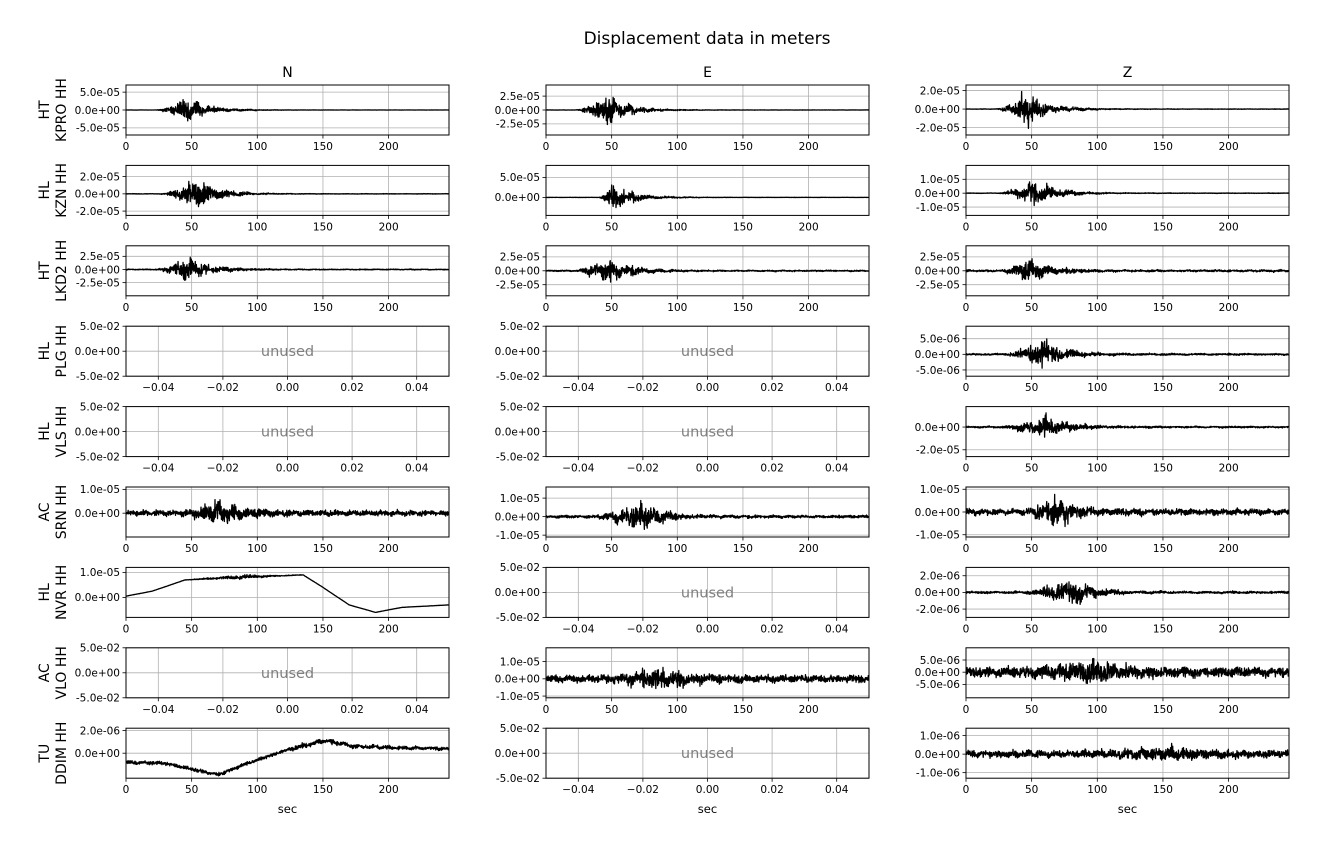  Describe the element at coordinates (520, 568) in the screenshot. I see `y-tick-label: 5.0e-02` at that location.